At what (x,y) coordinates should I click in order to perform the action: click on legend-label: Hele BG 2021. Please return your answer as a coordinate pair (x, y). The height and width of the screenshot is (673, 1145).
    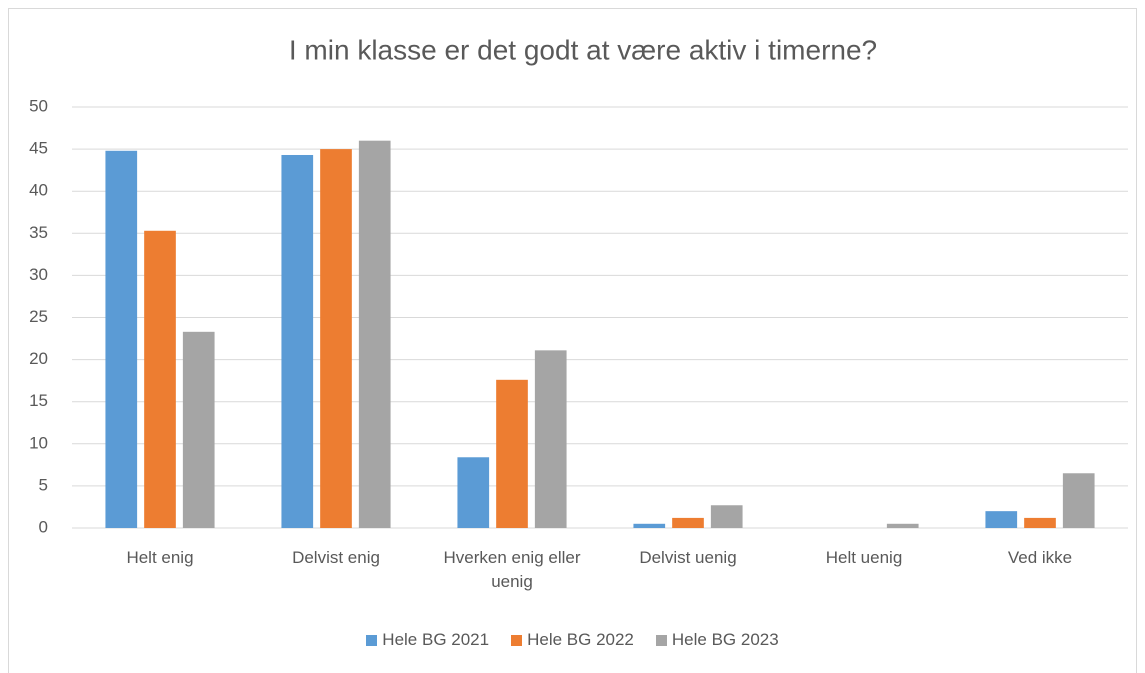
    Looking at the image, I should click on (436, 639).